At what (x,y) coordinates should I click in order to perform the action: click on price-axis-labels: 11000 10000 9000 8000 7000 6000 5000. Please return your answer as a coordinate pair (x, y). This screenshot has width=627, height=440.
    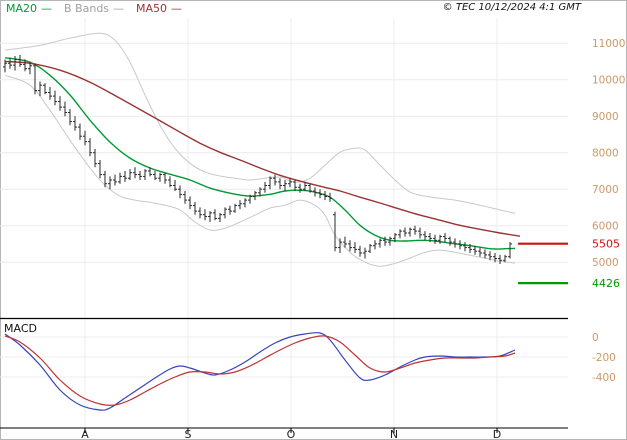
    Looking at the image, I should click on (608, 153).